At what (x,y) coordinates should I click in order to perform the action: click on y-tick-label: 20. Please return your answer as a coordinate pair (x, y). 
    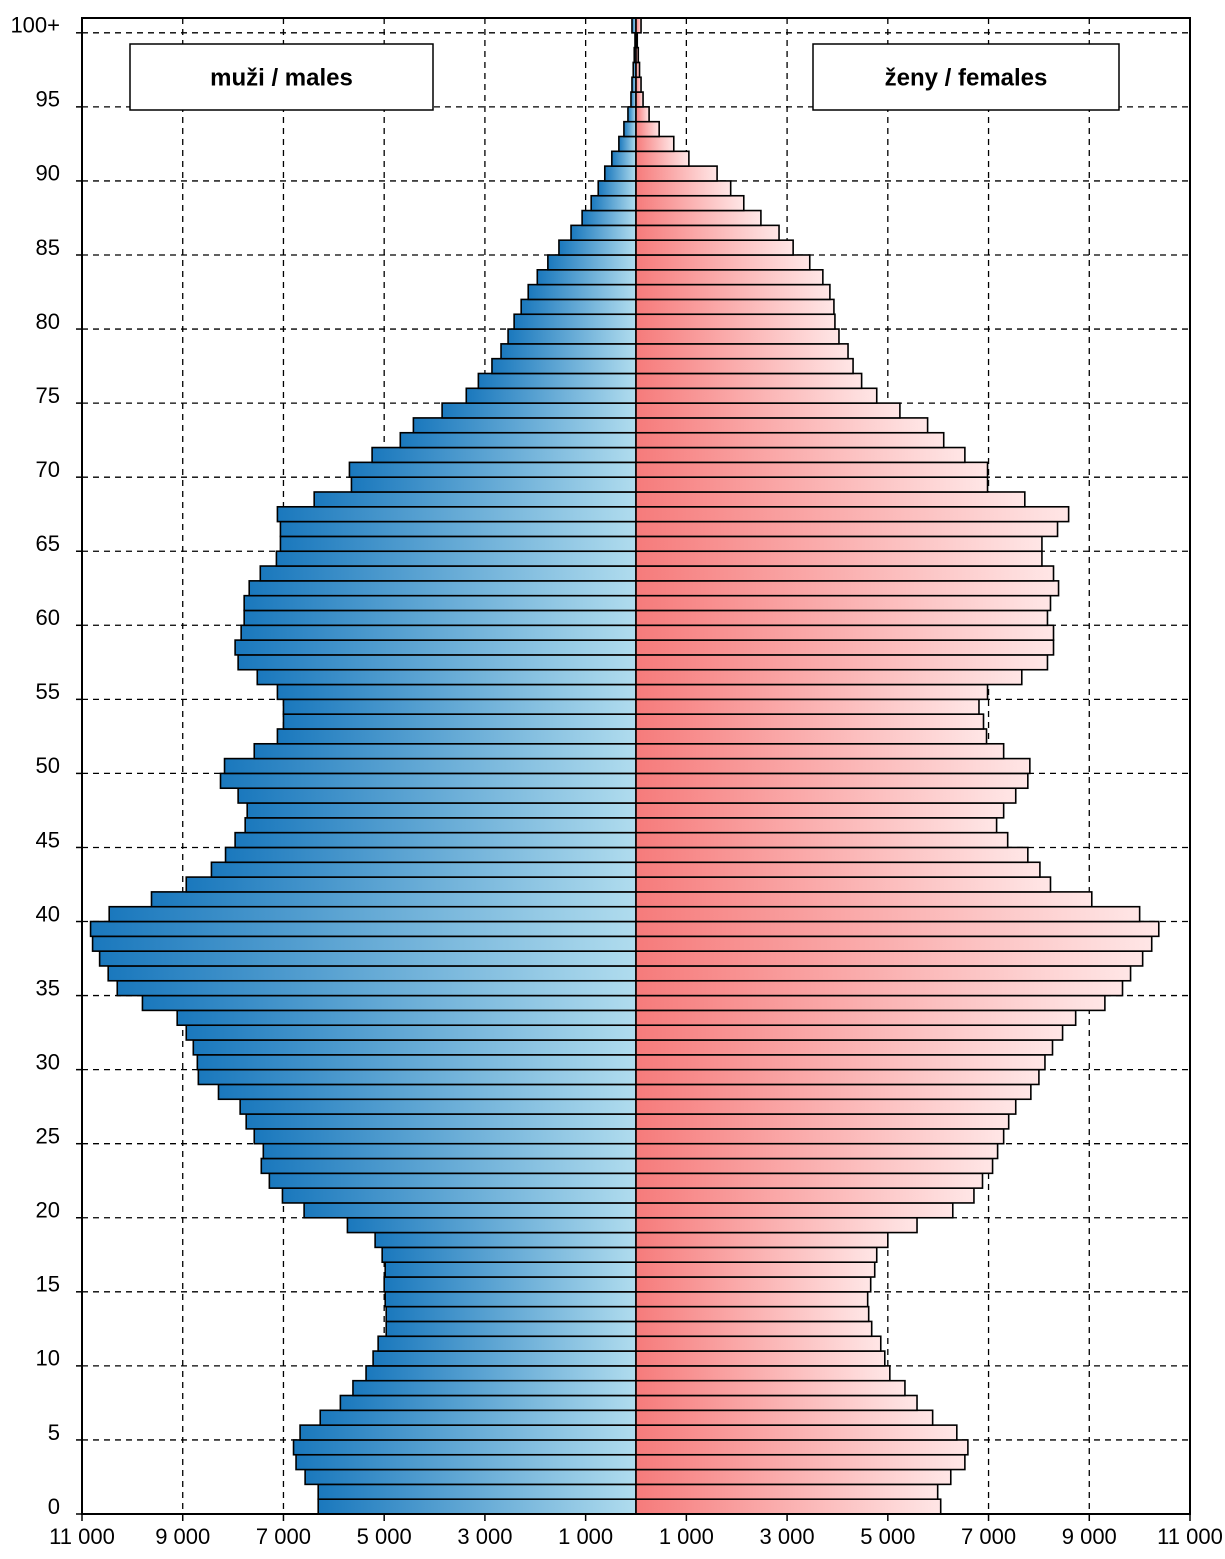
    Looking at the image, I should click on (48, 1210).